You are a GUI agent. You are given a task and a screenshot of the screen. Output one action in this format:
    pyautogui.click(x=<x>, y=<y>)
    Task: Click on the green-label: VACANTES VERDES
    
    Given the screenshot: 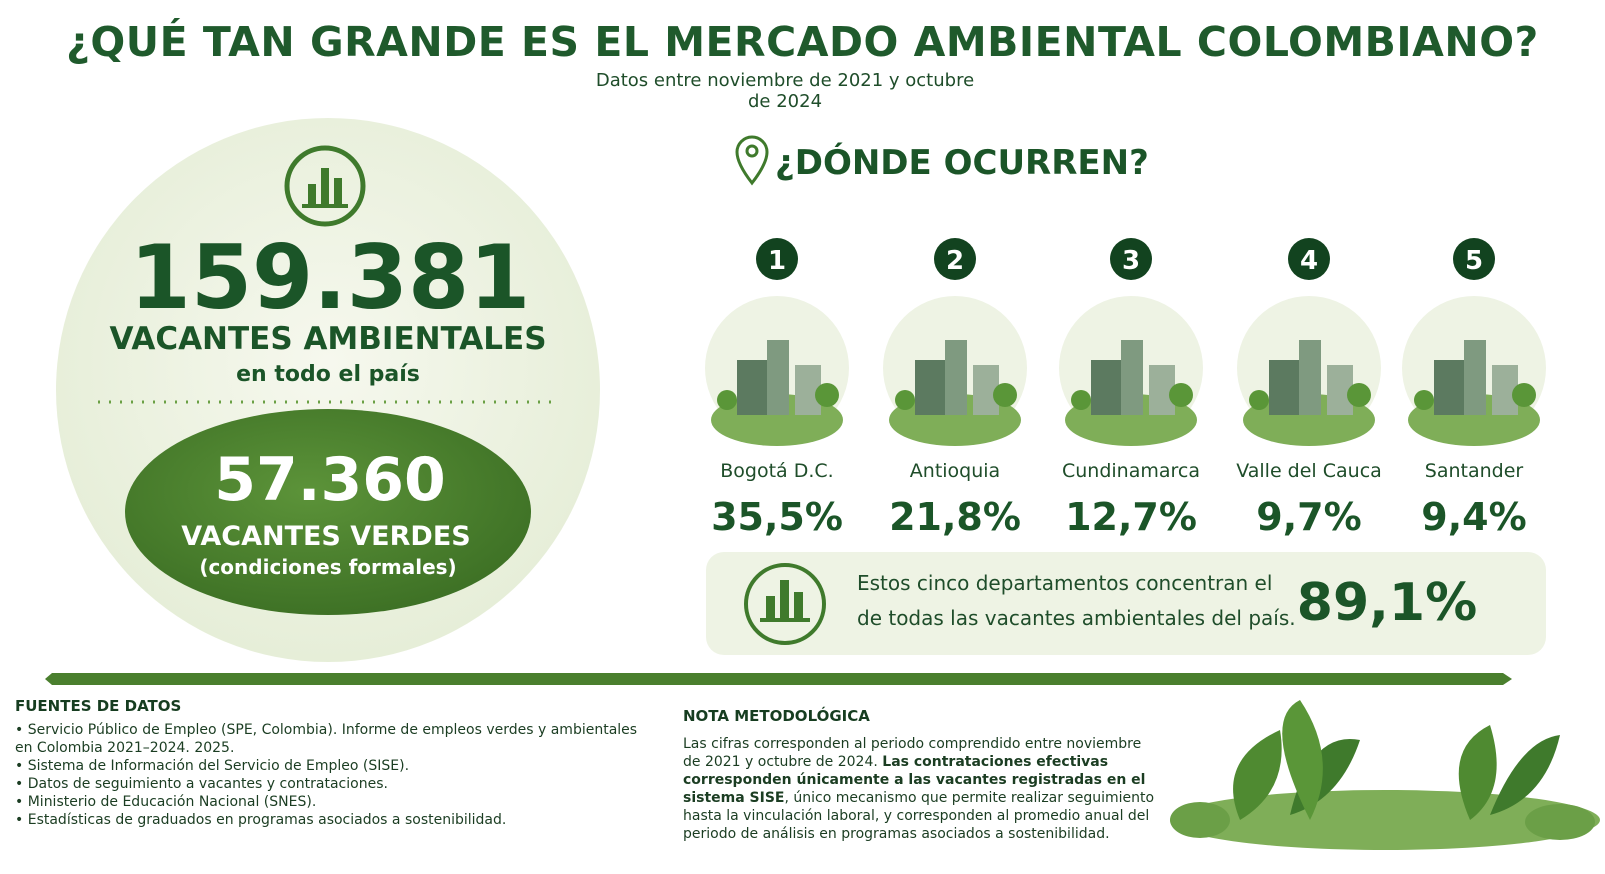 What is the action you would take?
    pyautogui.click(x=325, y=536)
    